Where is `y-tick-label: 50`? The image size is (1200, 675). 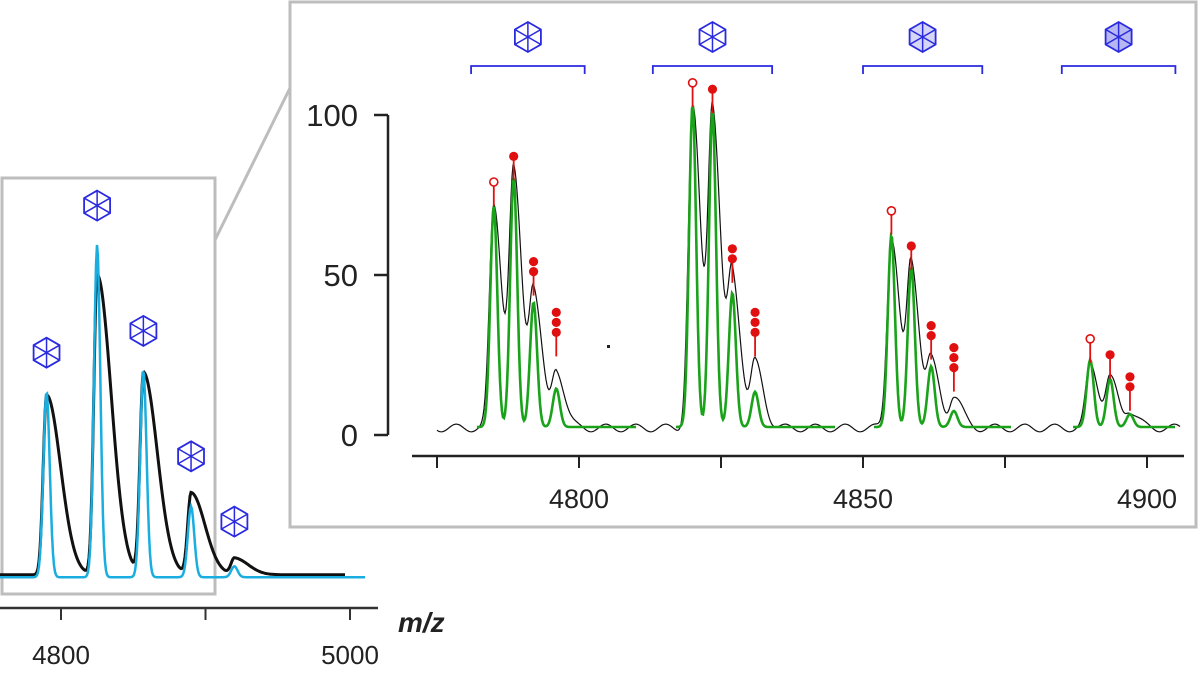
y-tick-label: 50 is located at coordinates (341, 275).